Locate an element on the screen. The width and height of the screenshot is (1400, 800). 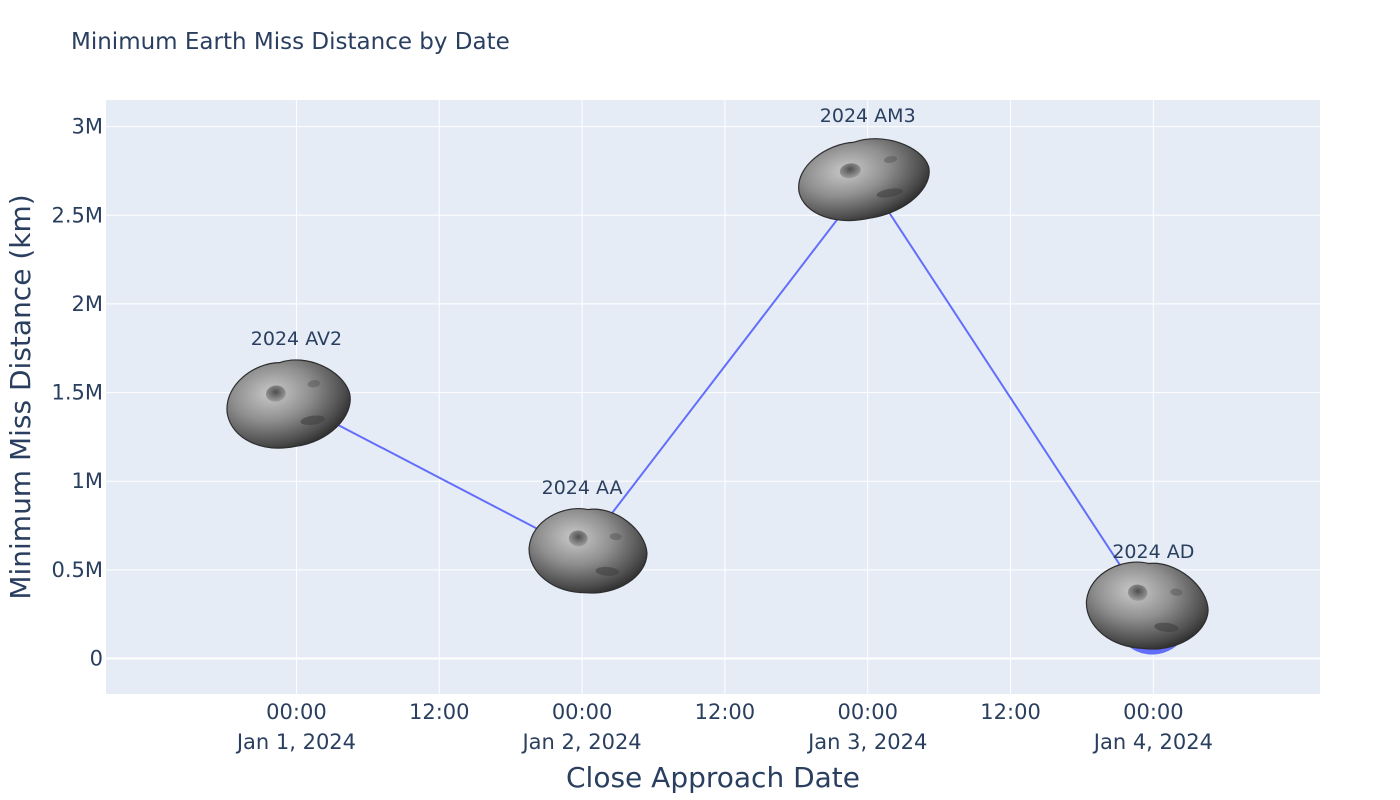
y-tick-label: 2M is located at coordinates (87, 304).